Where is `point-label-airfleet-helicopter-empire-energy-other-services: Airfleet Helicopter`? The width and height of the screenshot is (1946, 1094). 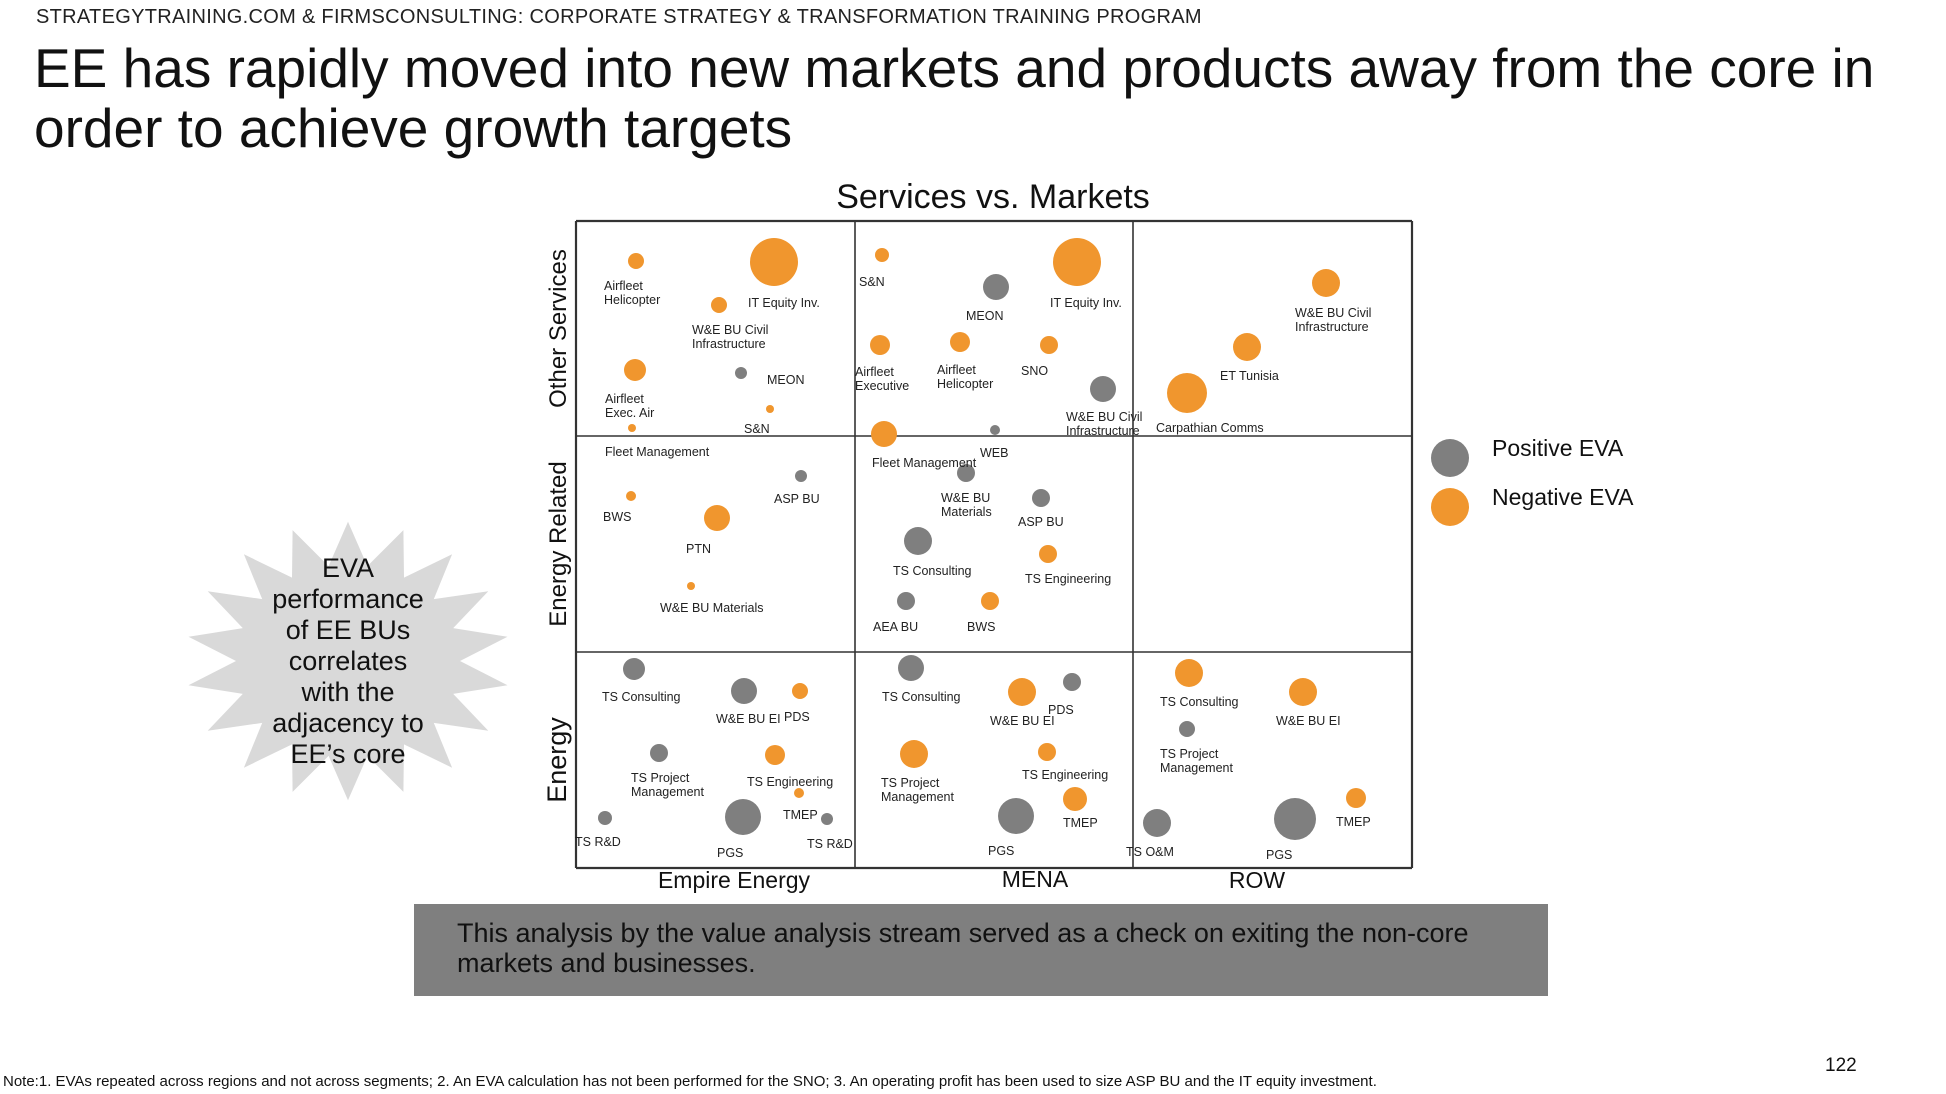 point-label-airfleet-helicopter-empire-energy-other-services: Airfleet Helicopter is located at coordinates (632, 293).